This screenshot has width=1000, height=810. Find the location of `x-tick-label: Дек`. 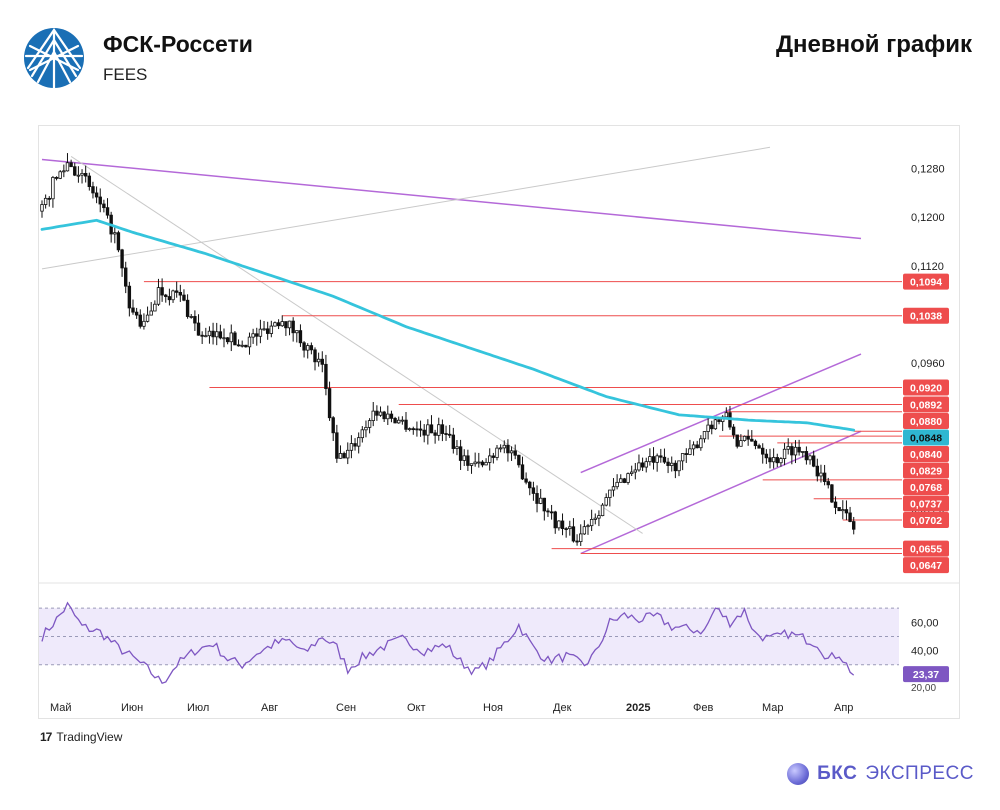

x-tick-label: Дек is located at coordinates (562, 708).